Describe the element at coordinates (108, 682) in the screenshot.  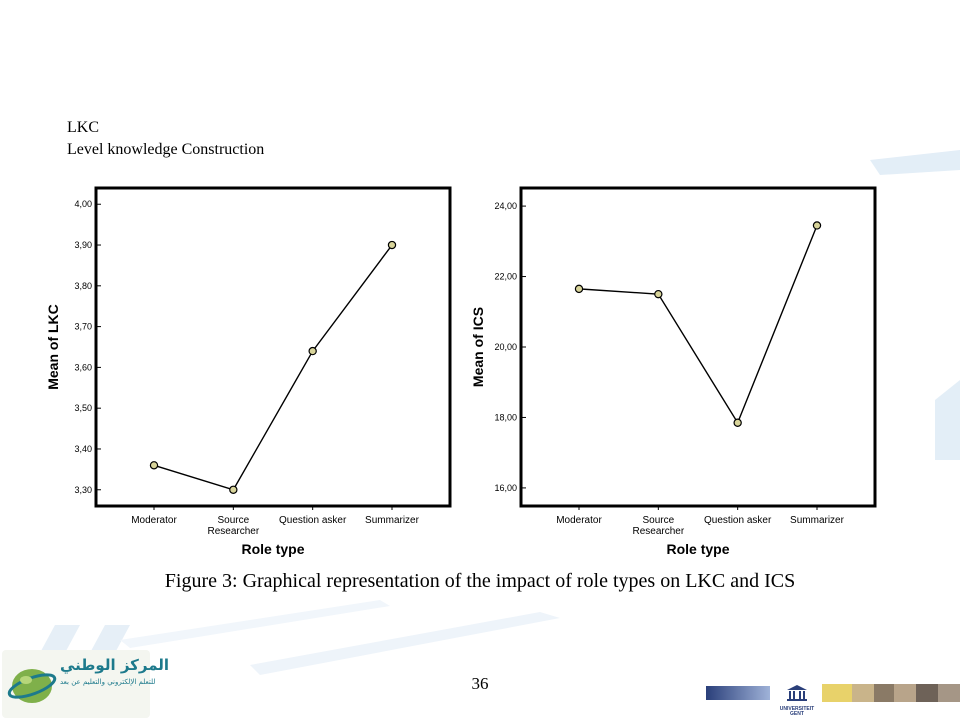
I see `logo-arabic-subtitle: للتعلم الإلكتروني والتعليم عن بعد` at that location.